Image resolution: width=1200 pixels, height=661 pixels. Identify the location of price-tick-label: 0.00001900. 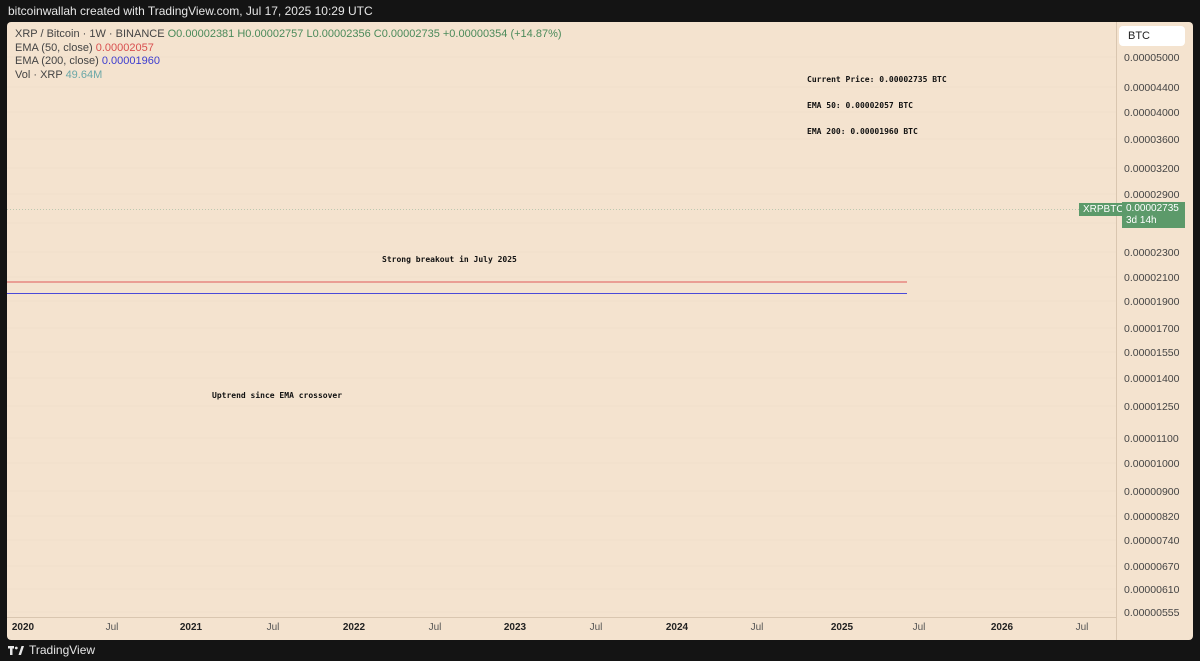
(1152, 302).